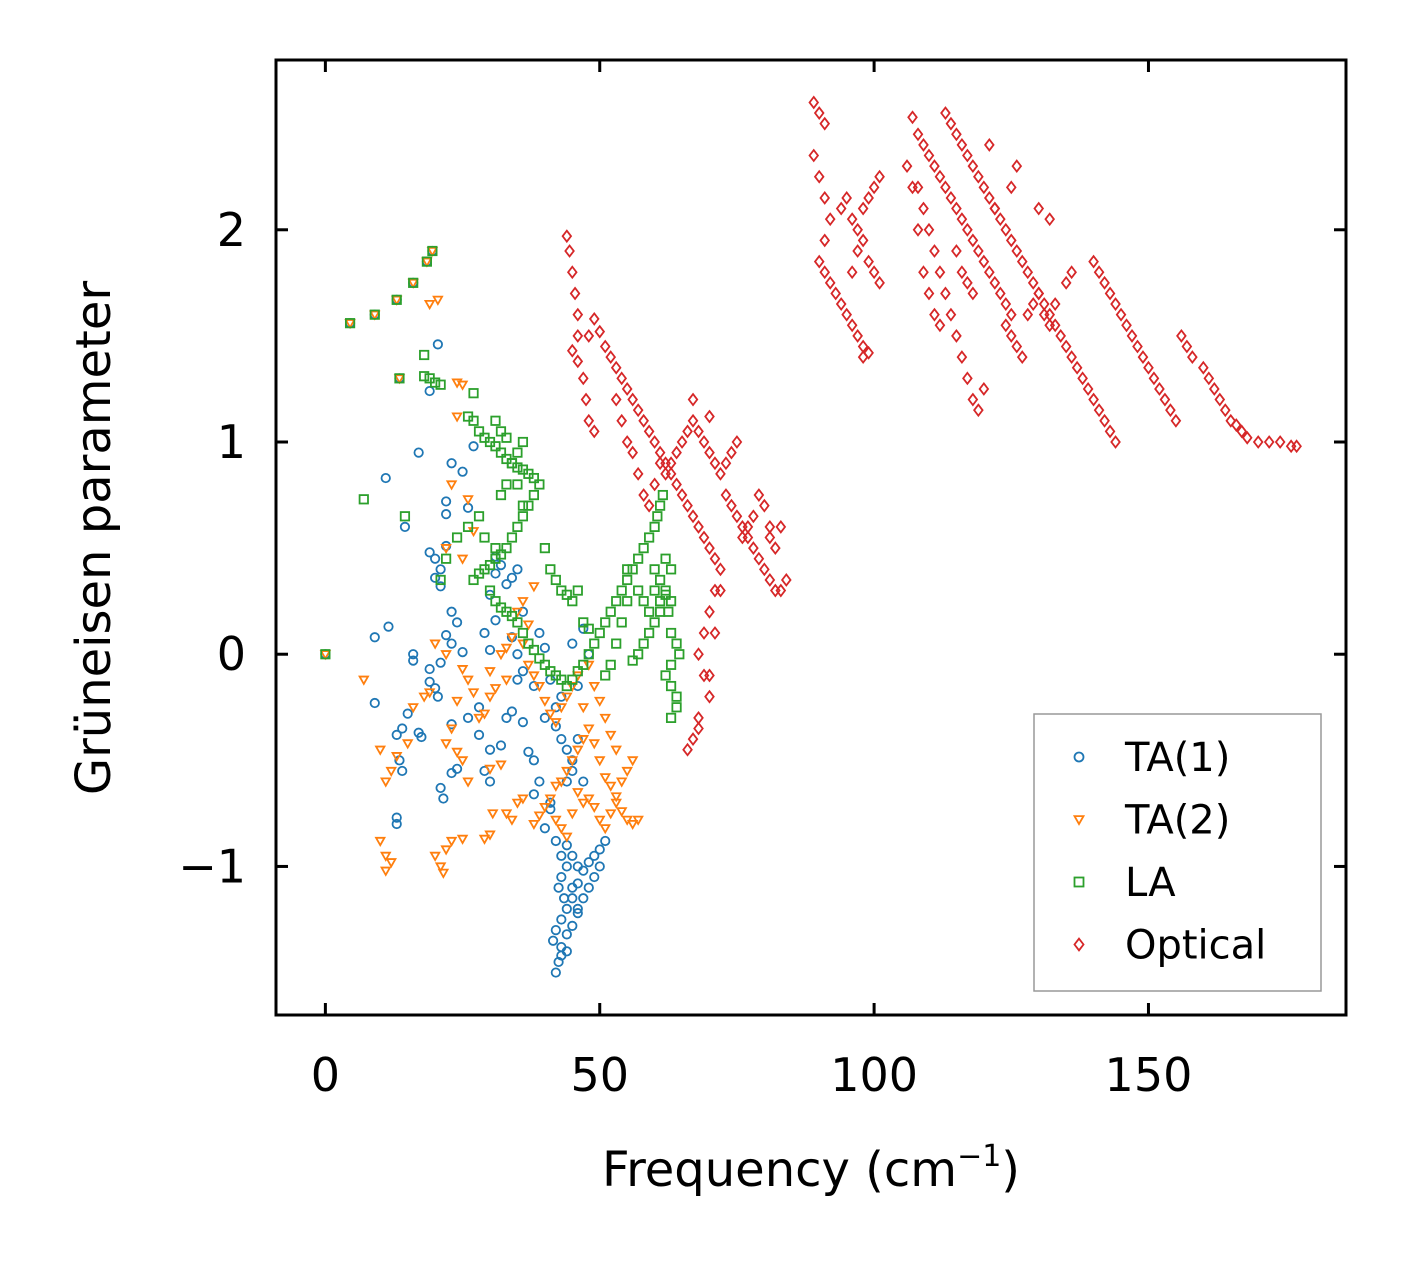 This screenshot has height=1264, width=1406. Describe the element at coordinates (94, 538) in the screenshot. I see `y-axis-title: Grüneisen parameter` at that location.